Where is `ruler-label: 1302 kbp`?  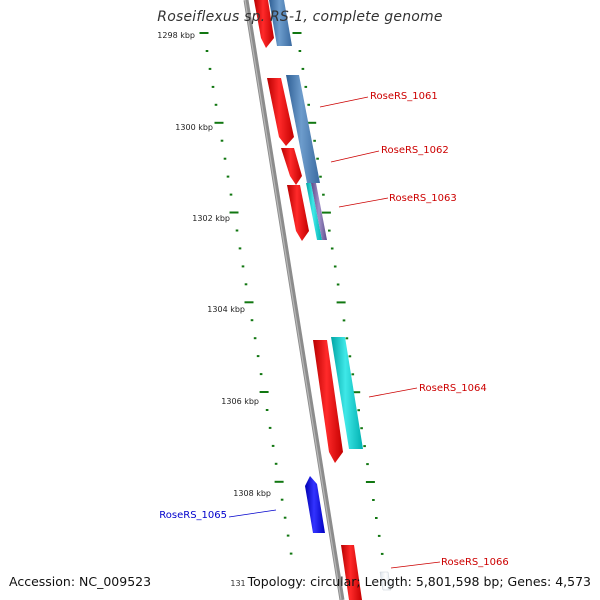
ruler-label: 1302 kbp is located at coordinates (211, 218).